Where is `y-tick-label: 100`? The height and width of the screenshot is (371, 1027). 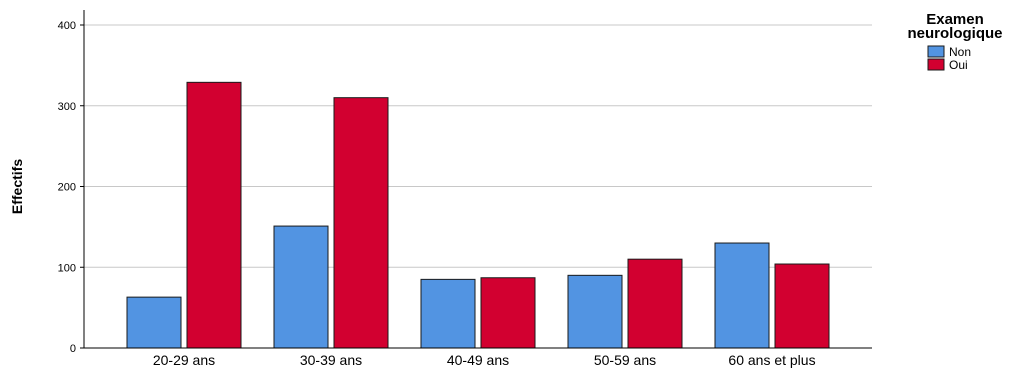 y-tick-label: 100 is located at coordinates (67, 268).